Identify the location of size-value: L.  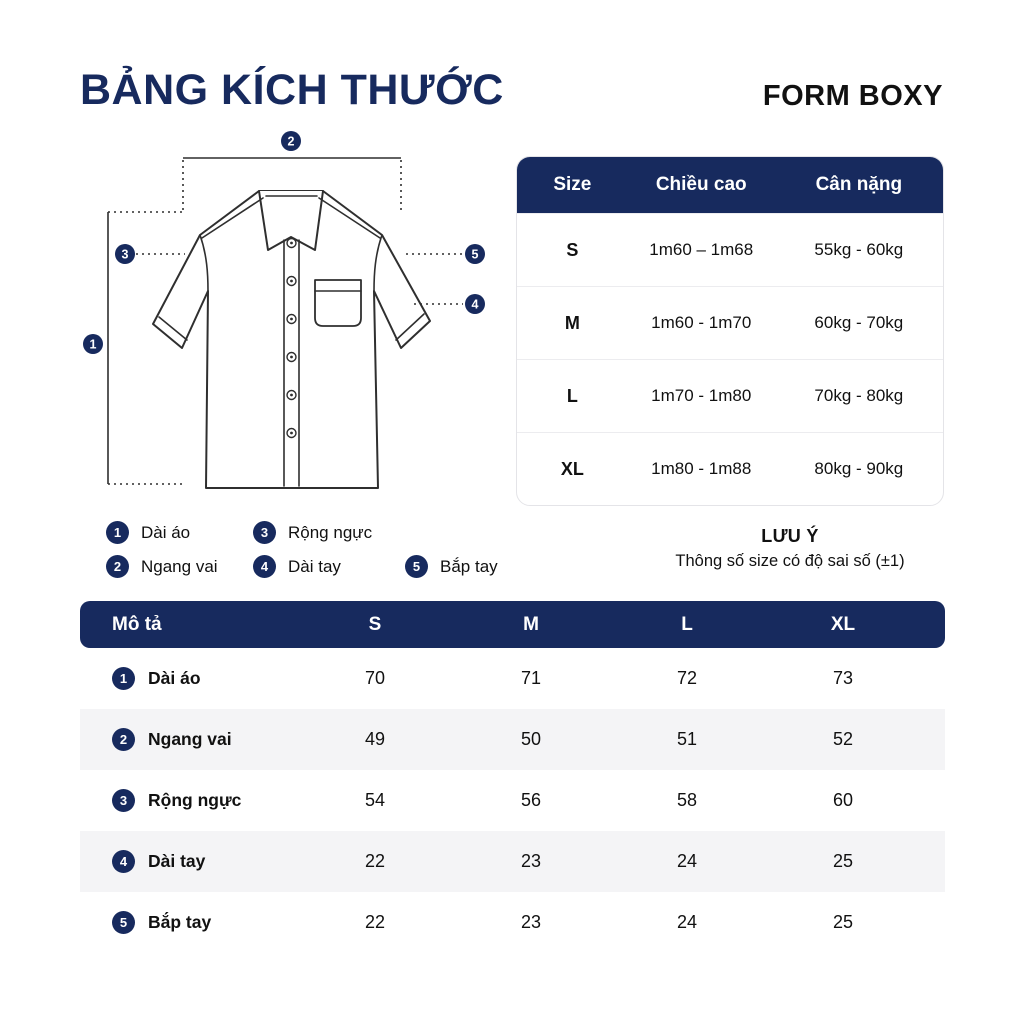
(572, 395).